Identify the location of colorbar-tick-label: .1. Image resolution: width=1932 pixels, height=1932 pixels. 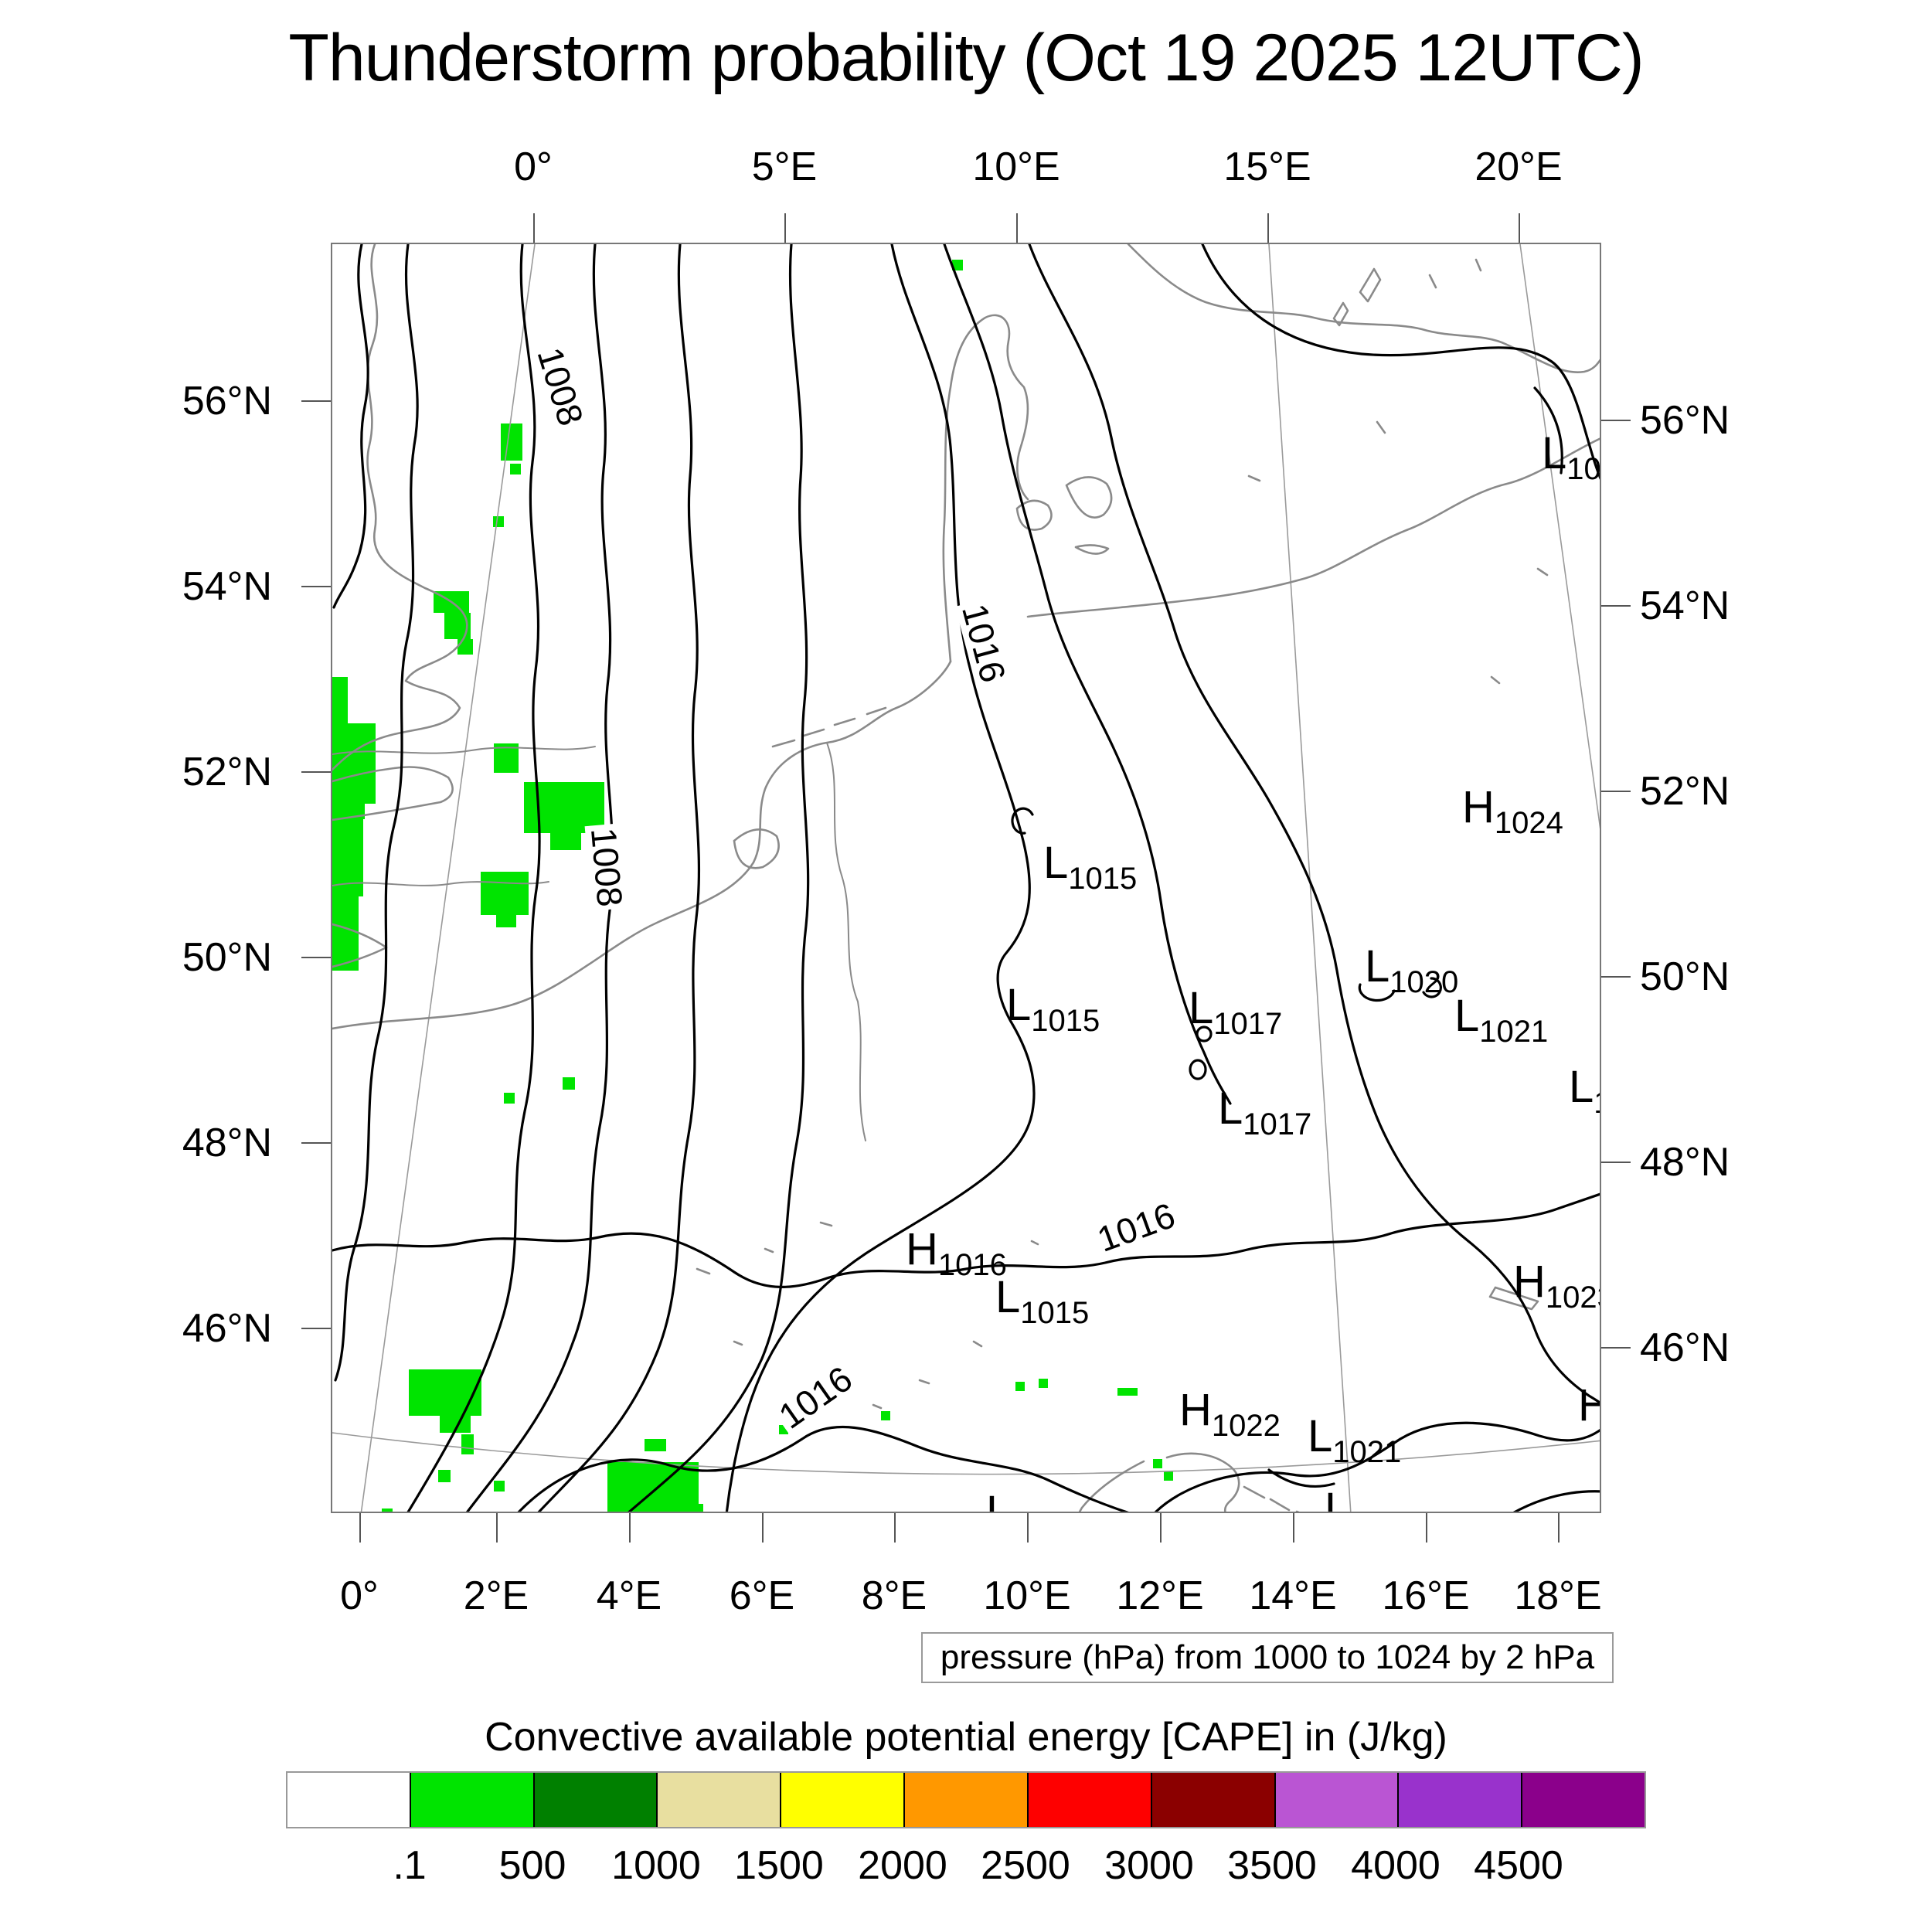
(410, 1866).